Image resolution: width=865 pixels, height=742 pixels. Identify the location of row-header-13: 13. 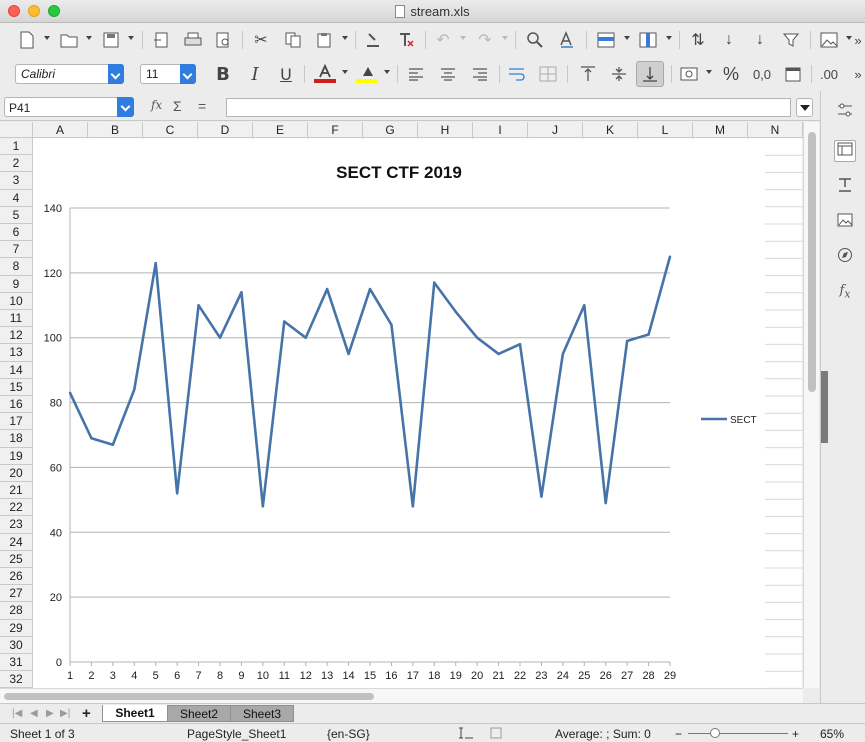
(16, 353).